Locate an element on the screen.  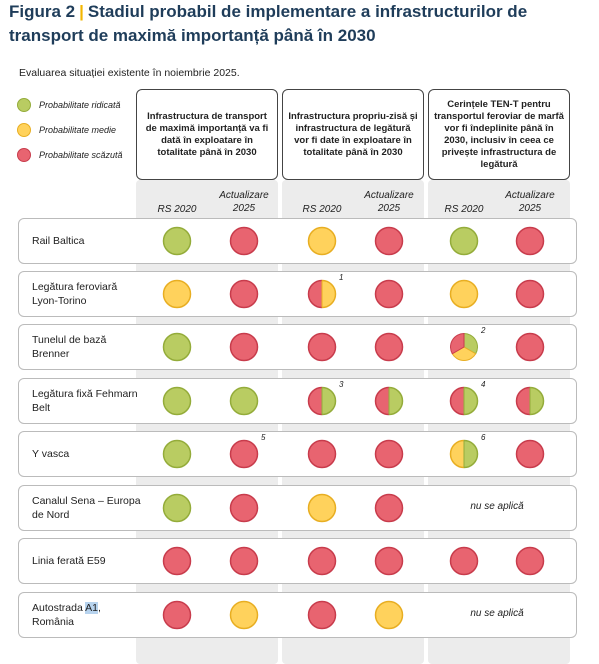
legend-item: Probabilitate medie is located at coordinates (70, 129).